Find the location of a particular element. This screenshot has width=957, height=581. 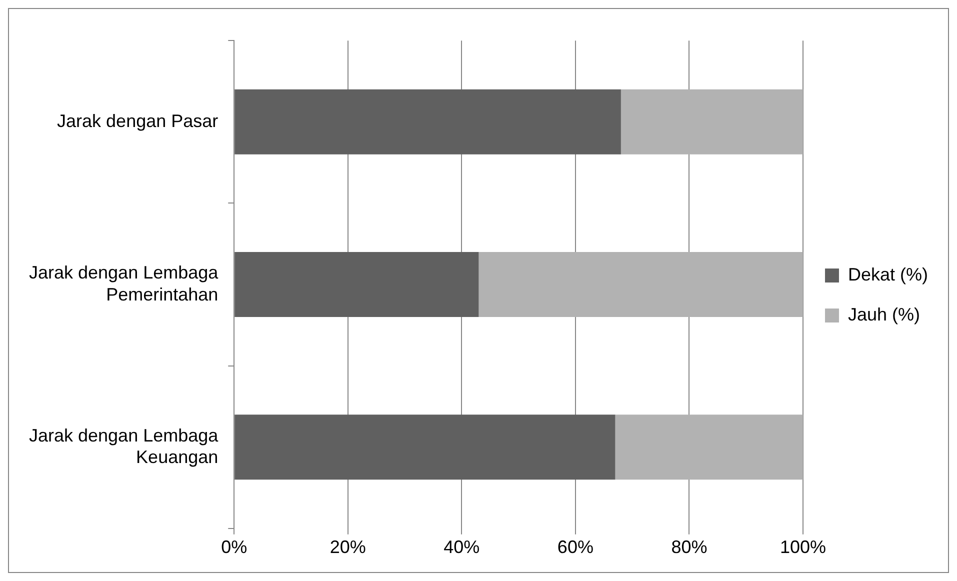

legend-label: Dekat (%) is located at coordinates (888, 274).